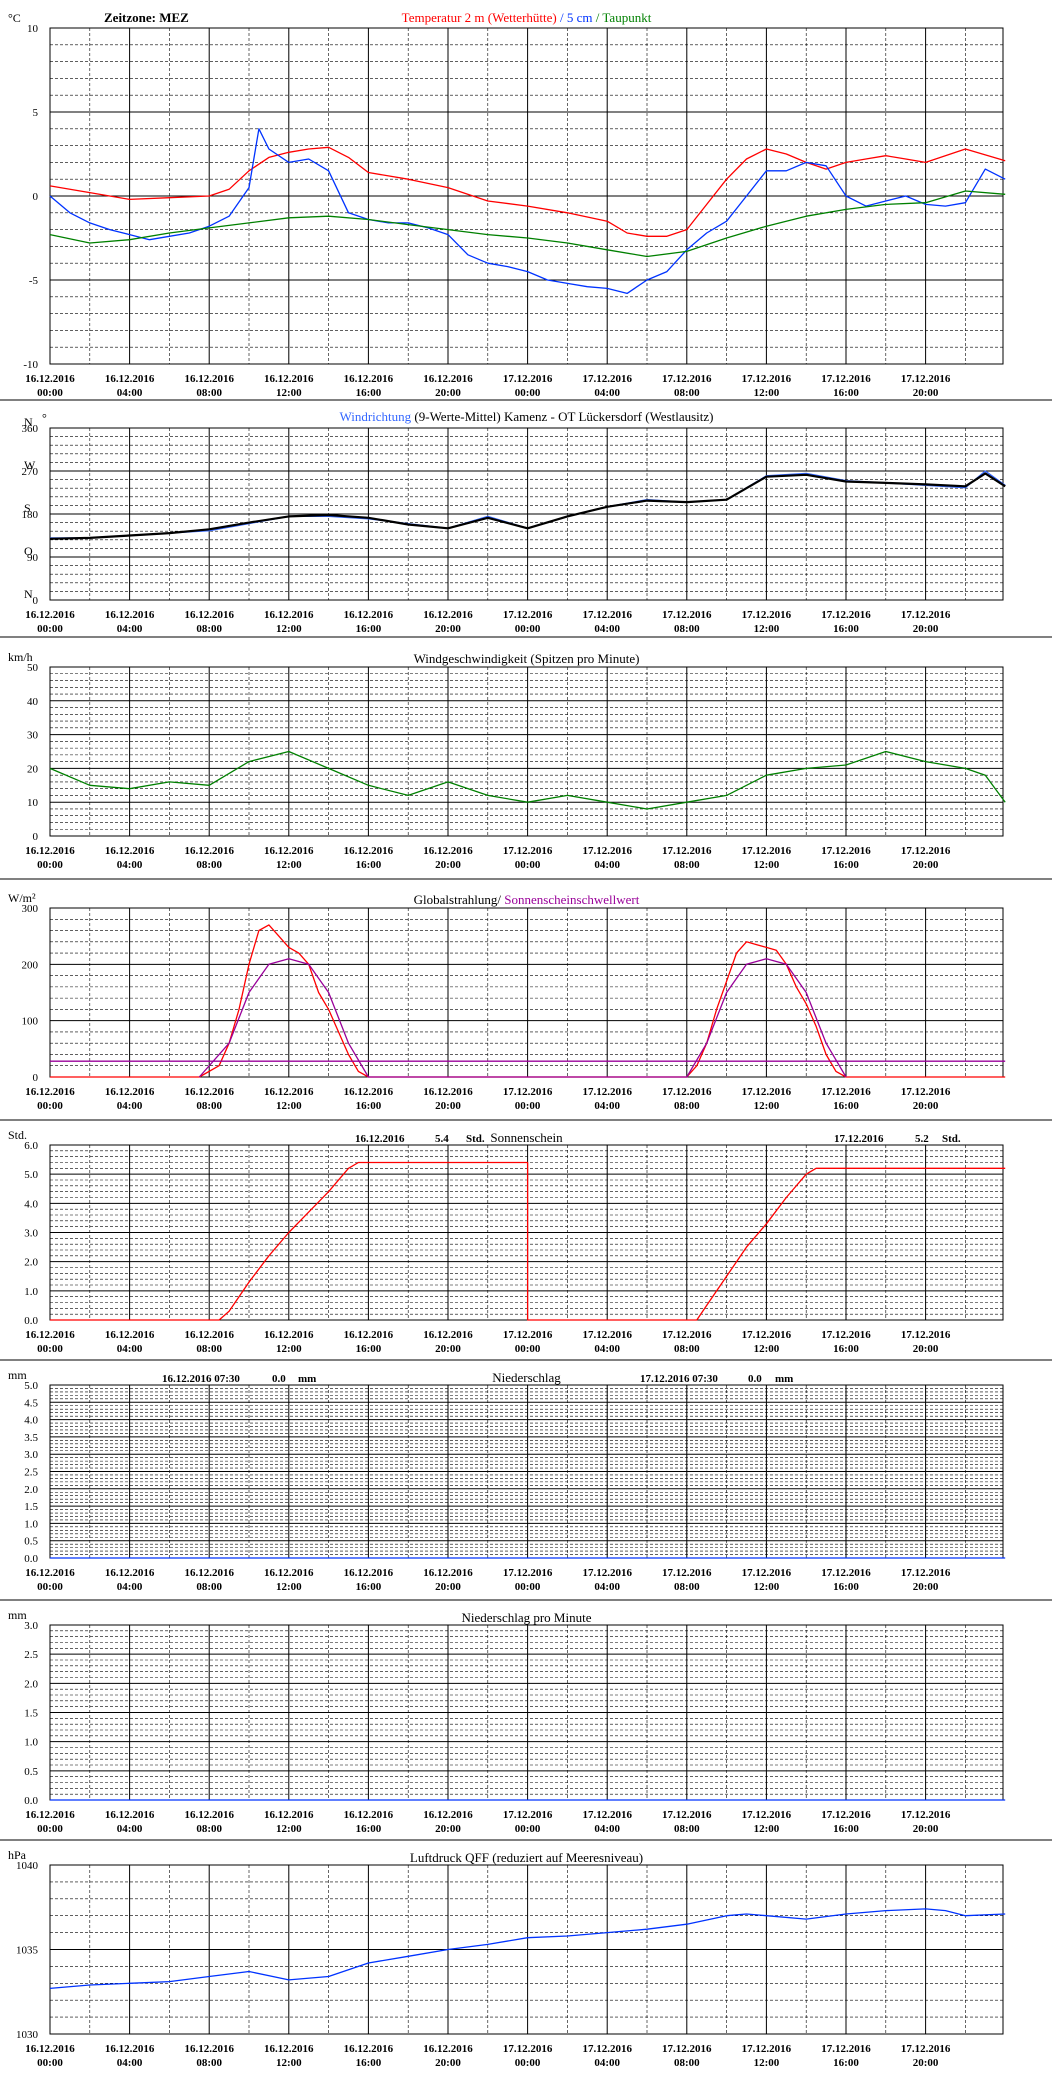 The width and height of the screenshot is (1052, 2081). What do you see at coordinates (679, 1379) in the screenshot?
I see `annotation-date: 17.12.2016 07:30` at bounding box center [679, 1379].